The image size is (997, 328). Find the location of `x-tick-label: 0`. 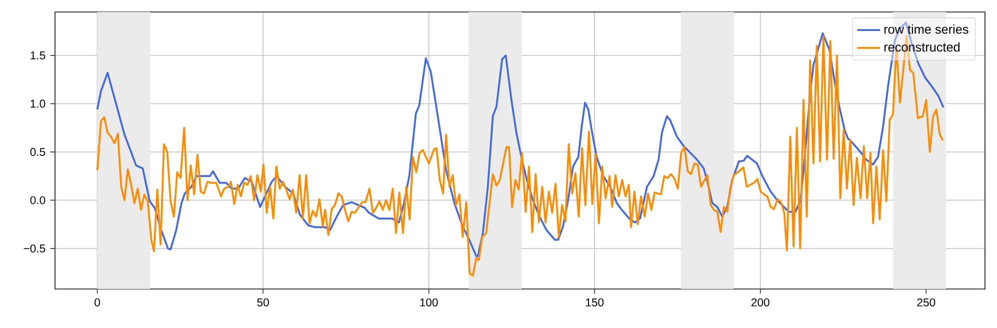

x-tick-label: 0 is located at coordinates (97, 302).